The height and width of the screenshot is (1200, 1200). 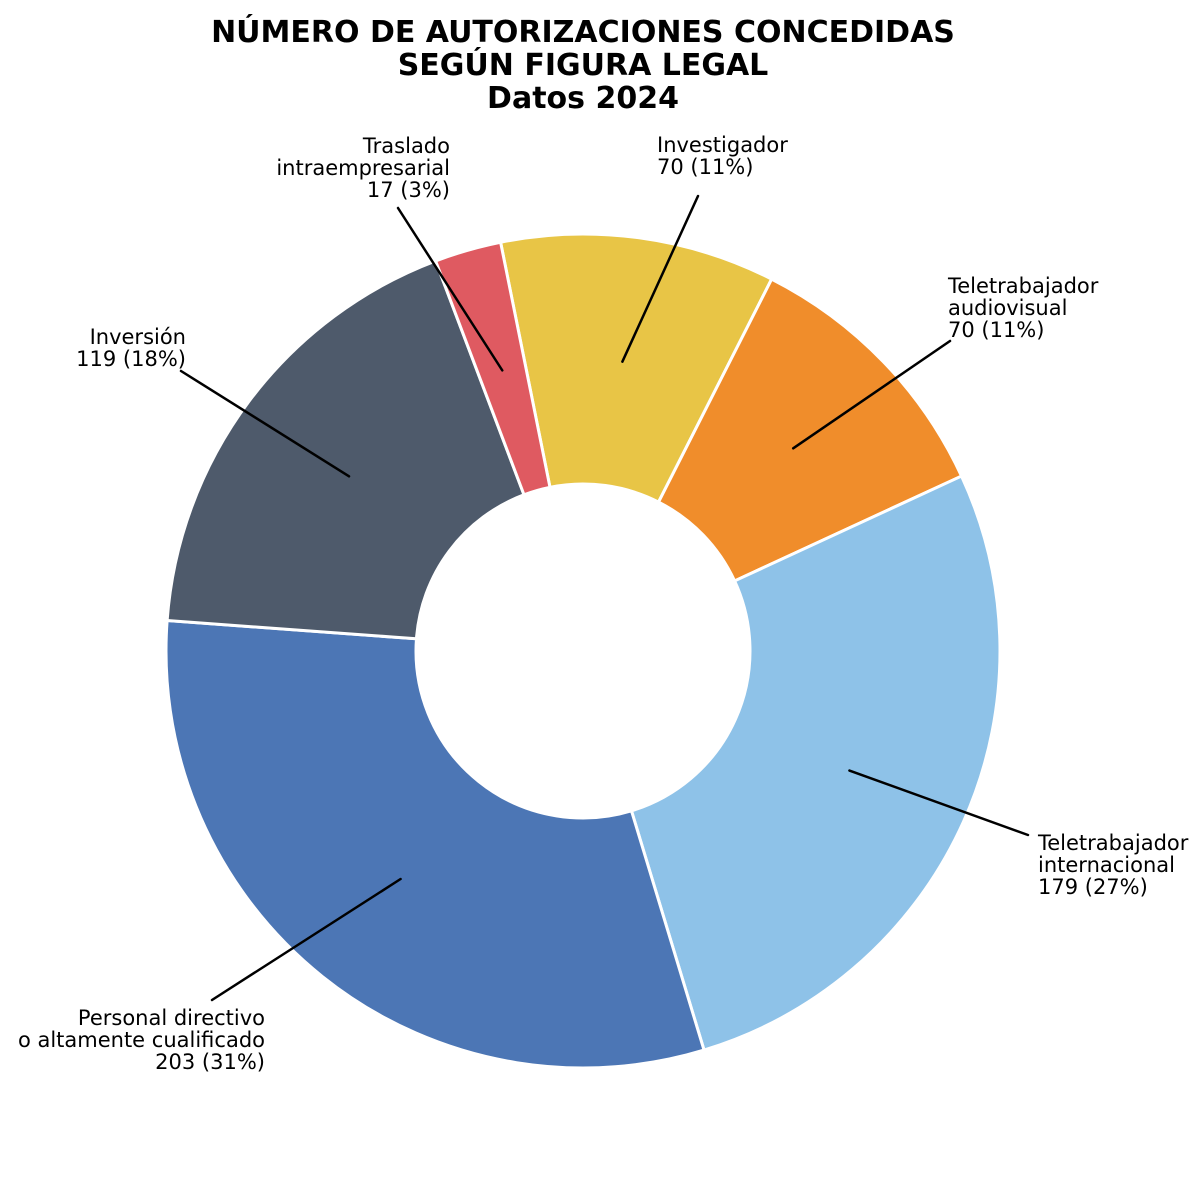 I want to click on leader-line-inversion, so click(x=265, y=423).